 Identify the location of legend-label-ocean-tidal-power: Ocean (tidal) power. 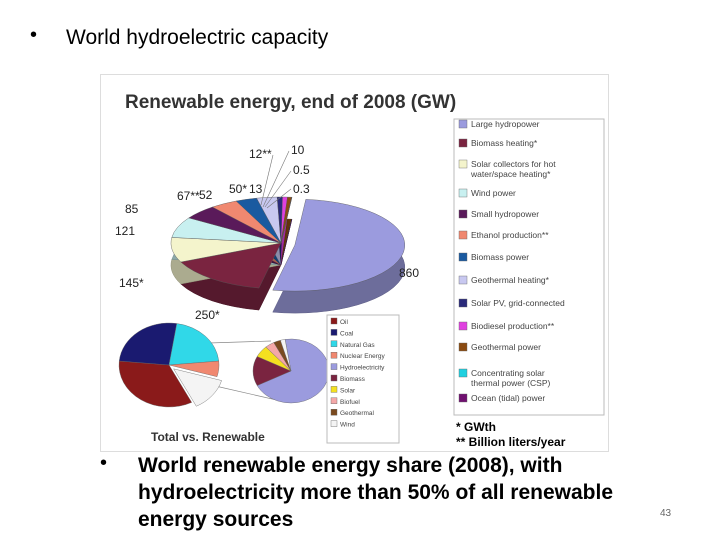
(508, 398).